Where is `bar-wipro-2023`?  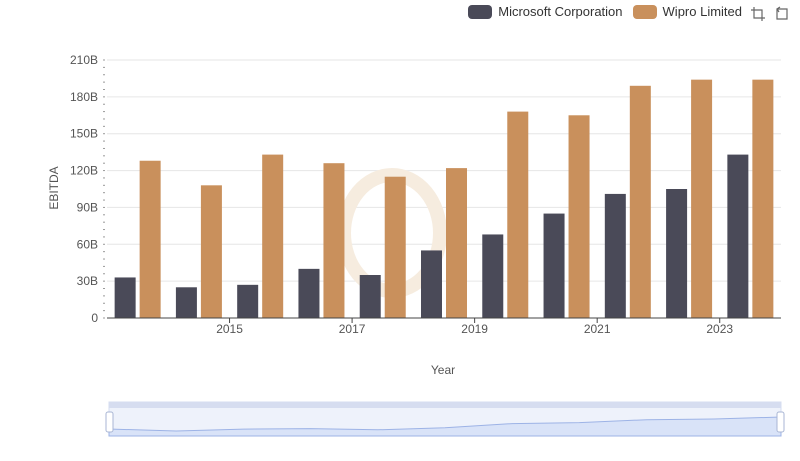
bar-wipro-2023 is located at coordinates (702, 199).